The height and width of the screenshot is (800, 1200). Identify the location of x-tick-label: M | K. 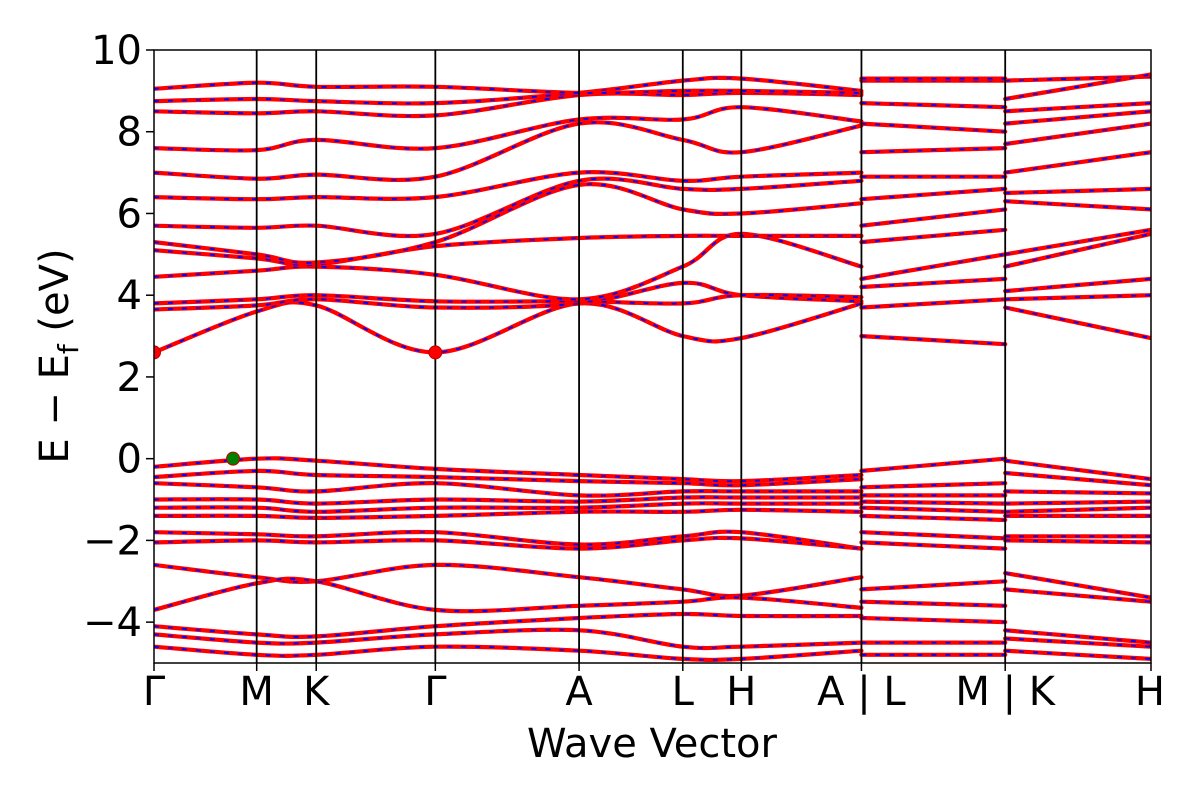
(1005, 692).